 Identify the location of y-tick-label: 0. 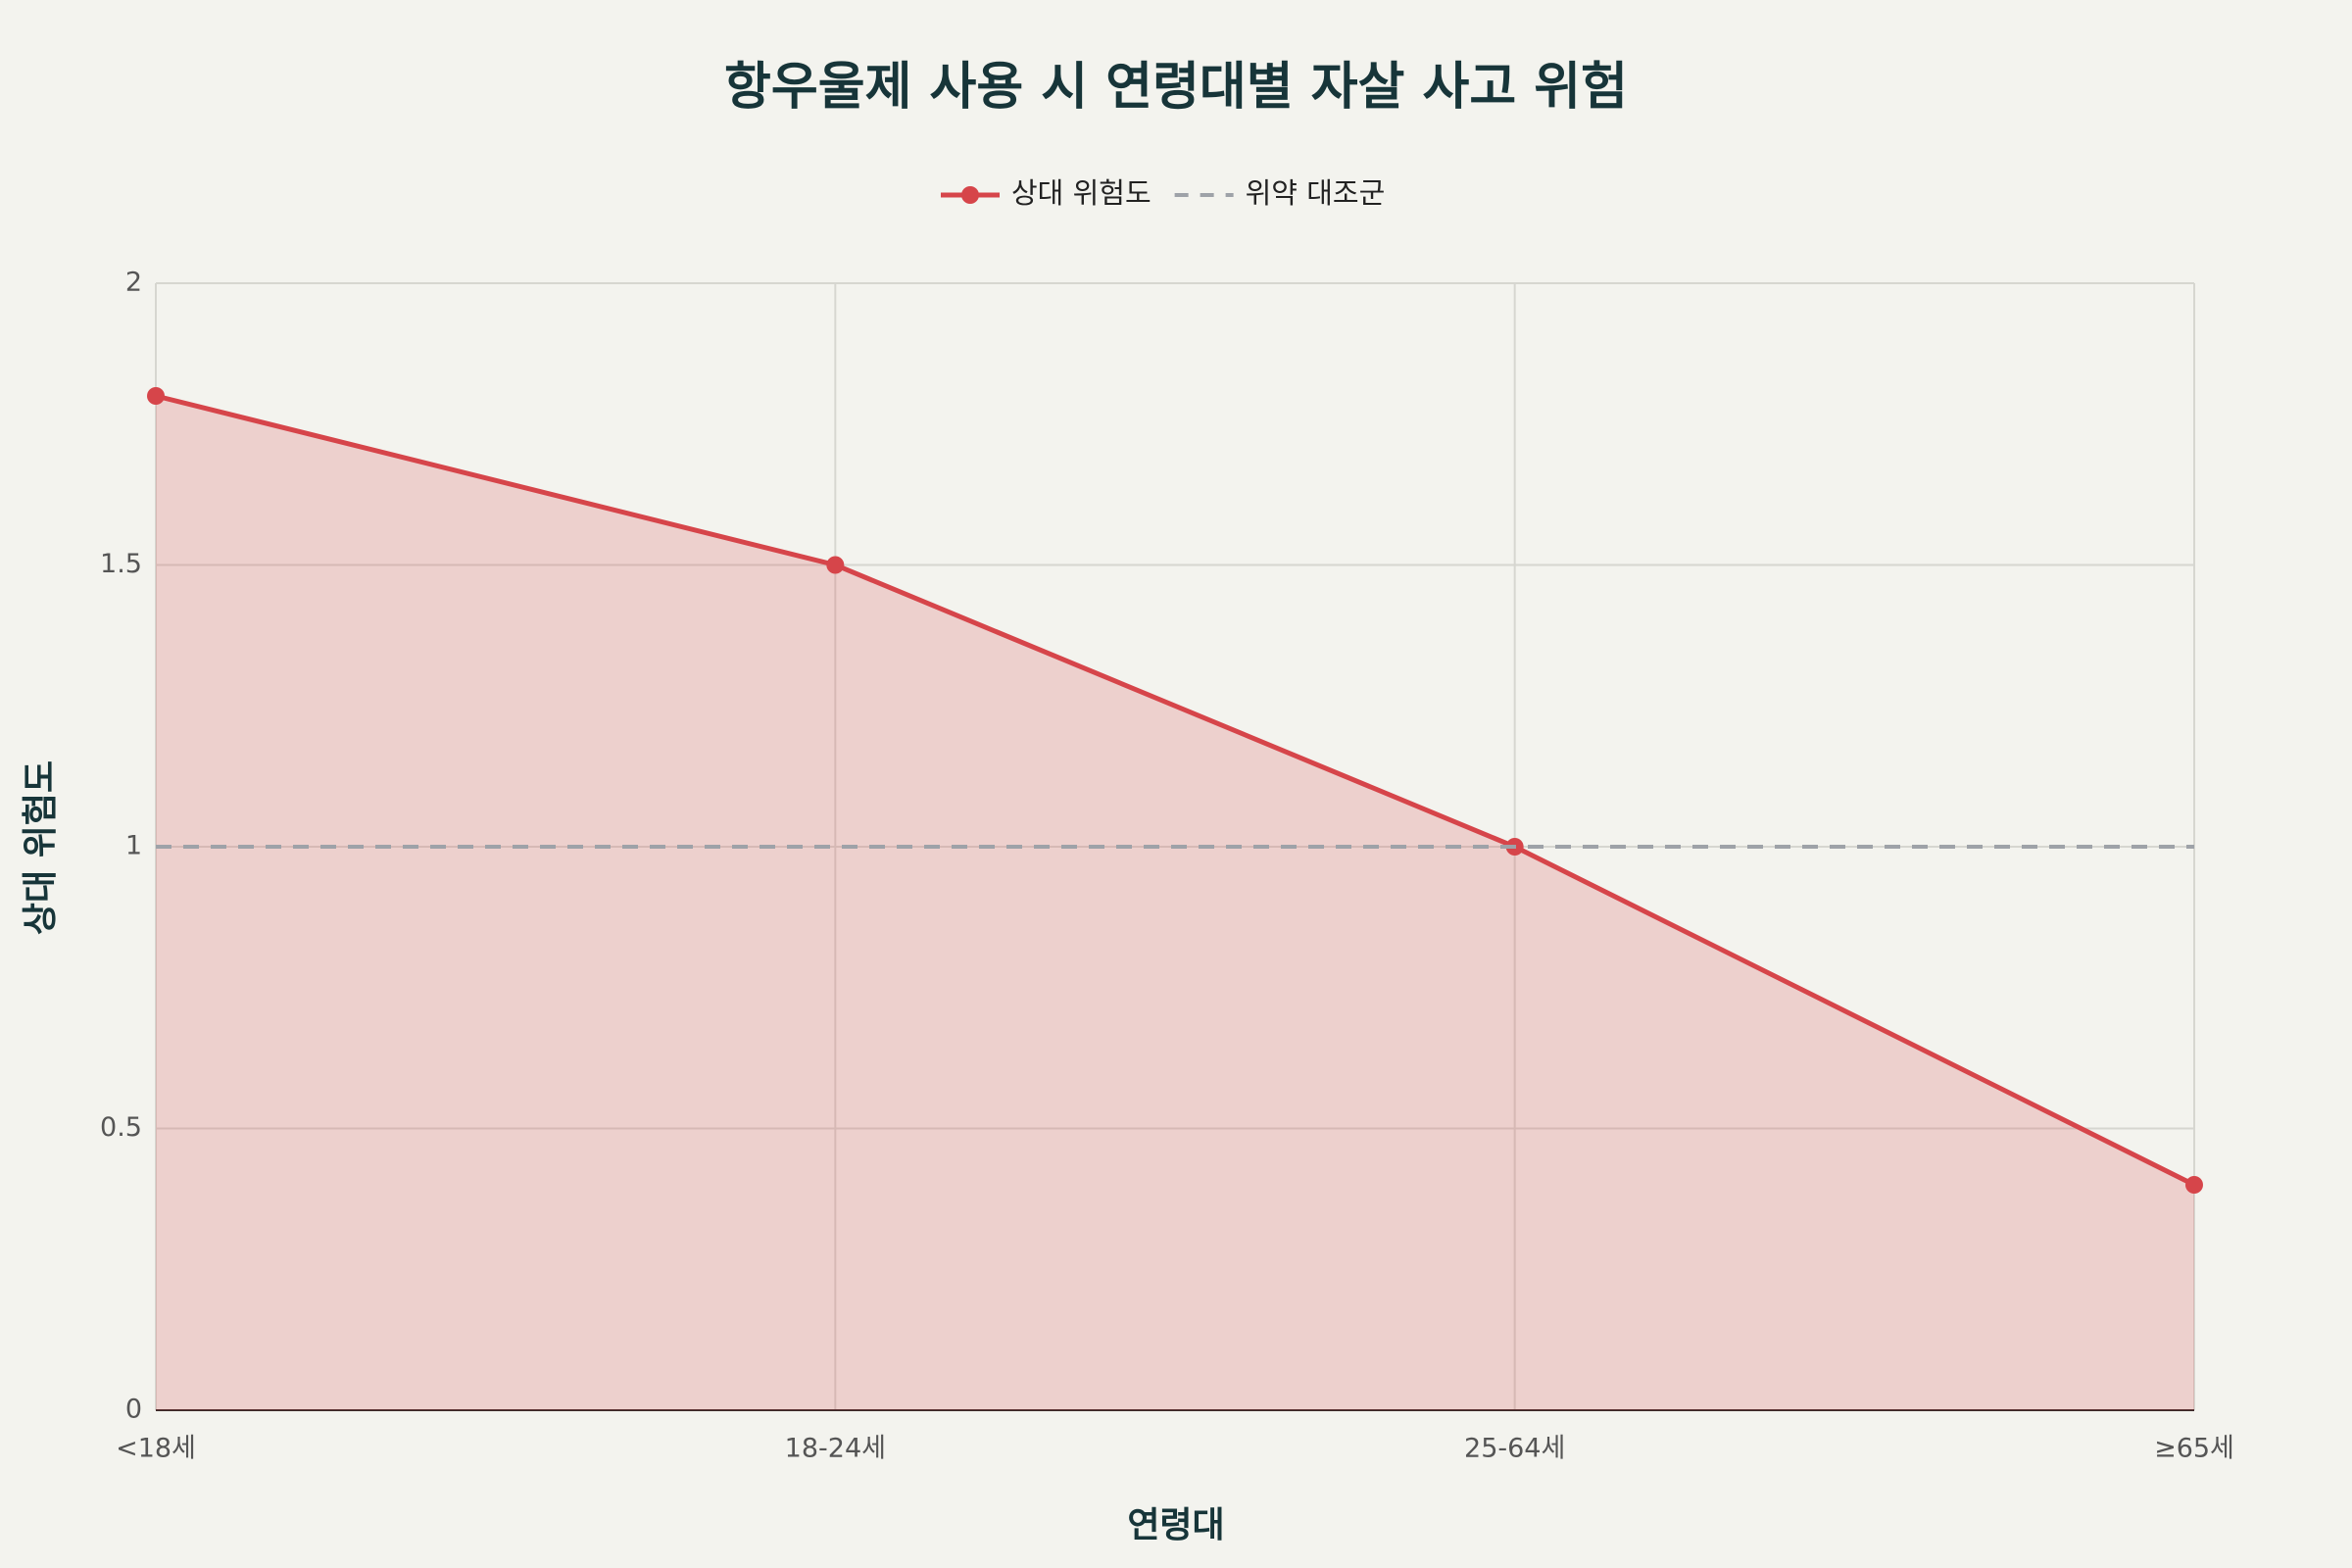
(133, 1410).